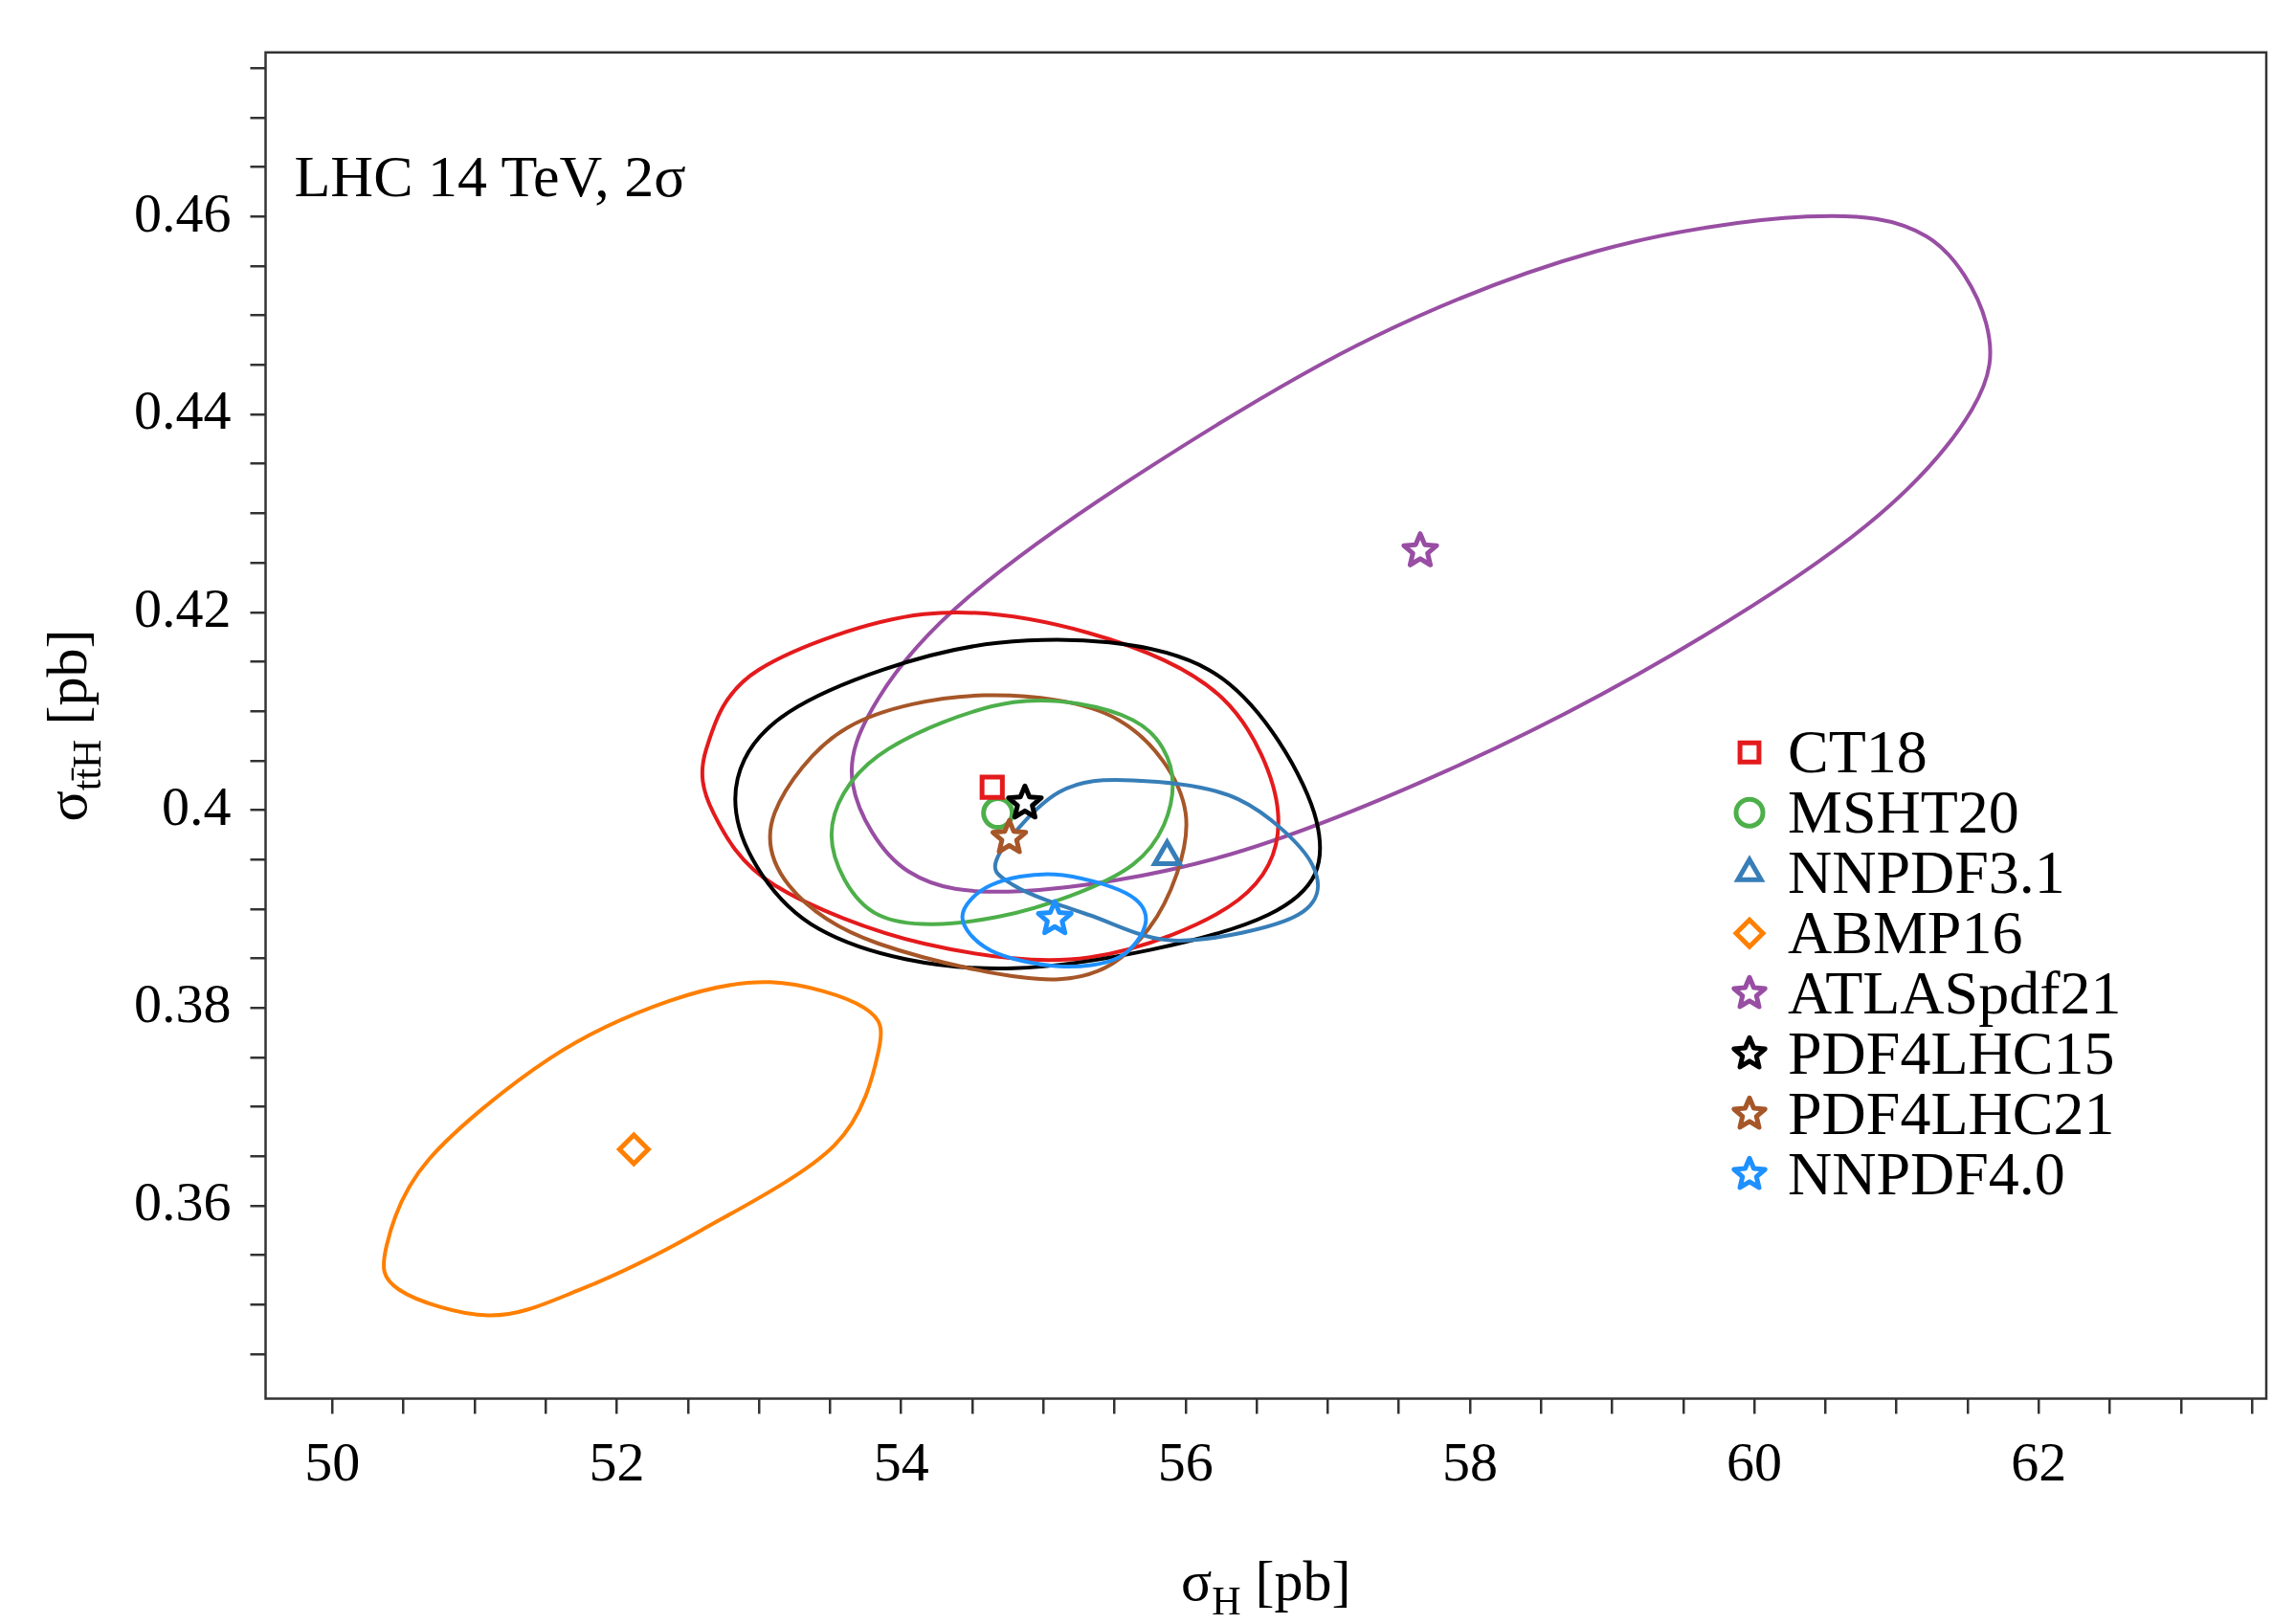  Describe the element at coordinates (332, 1462) in the screenshot. I see `x-tick-label: 50` at that location.